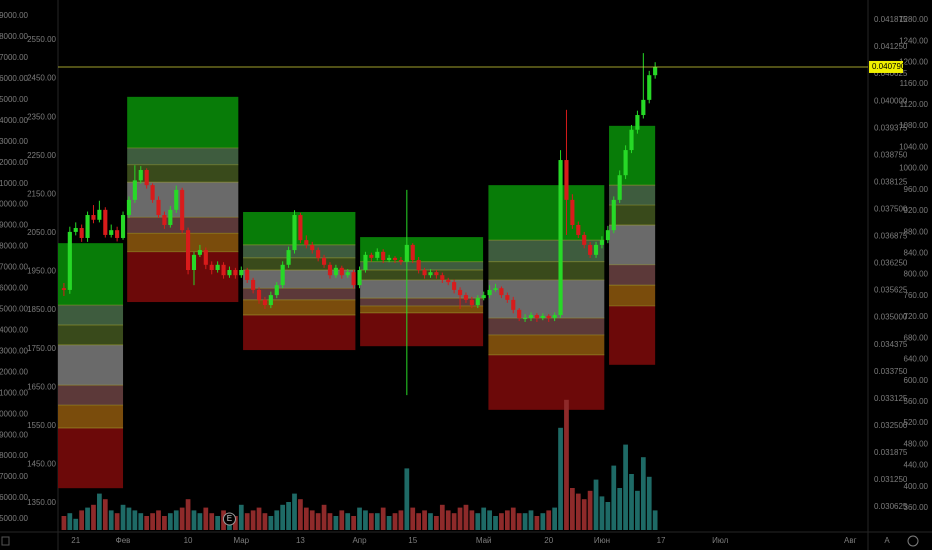 This screenshot has width=932, height=550. Describe the element at coordinates (913, 40) in the screenshot. I see `y2-tick-label: 1240.00` at that location.